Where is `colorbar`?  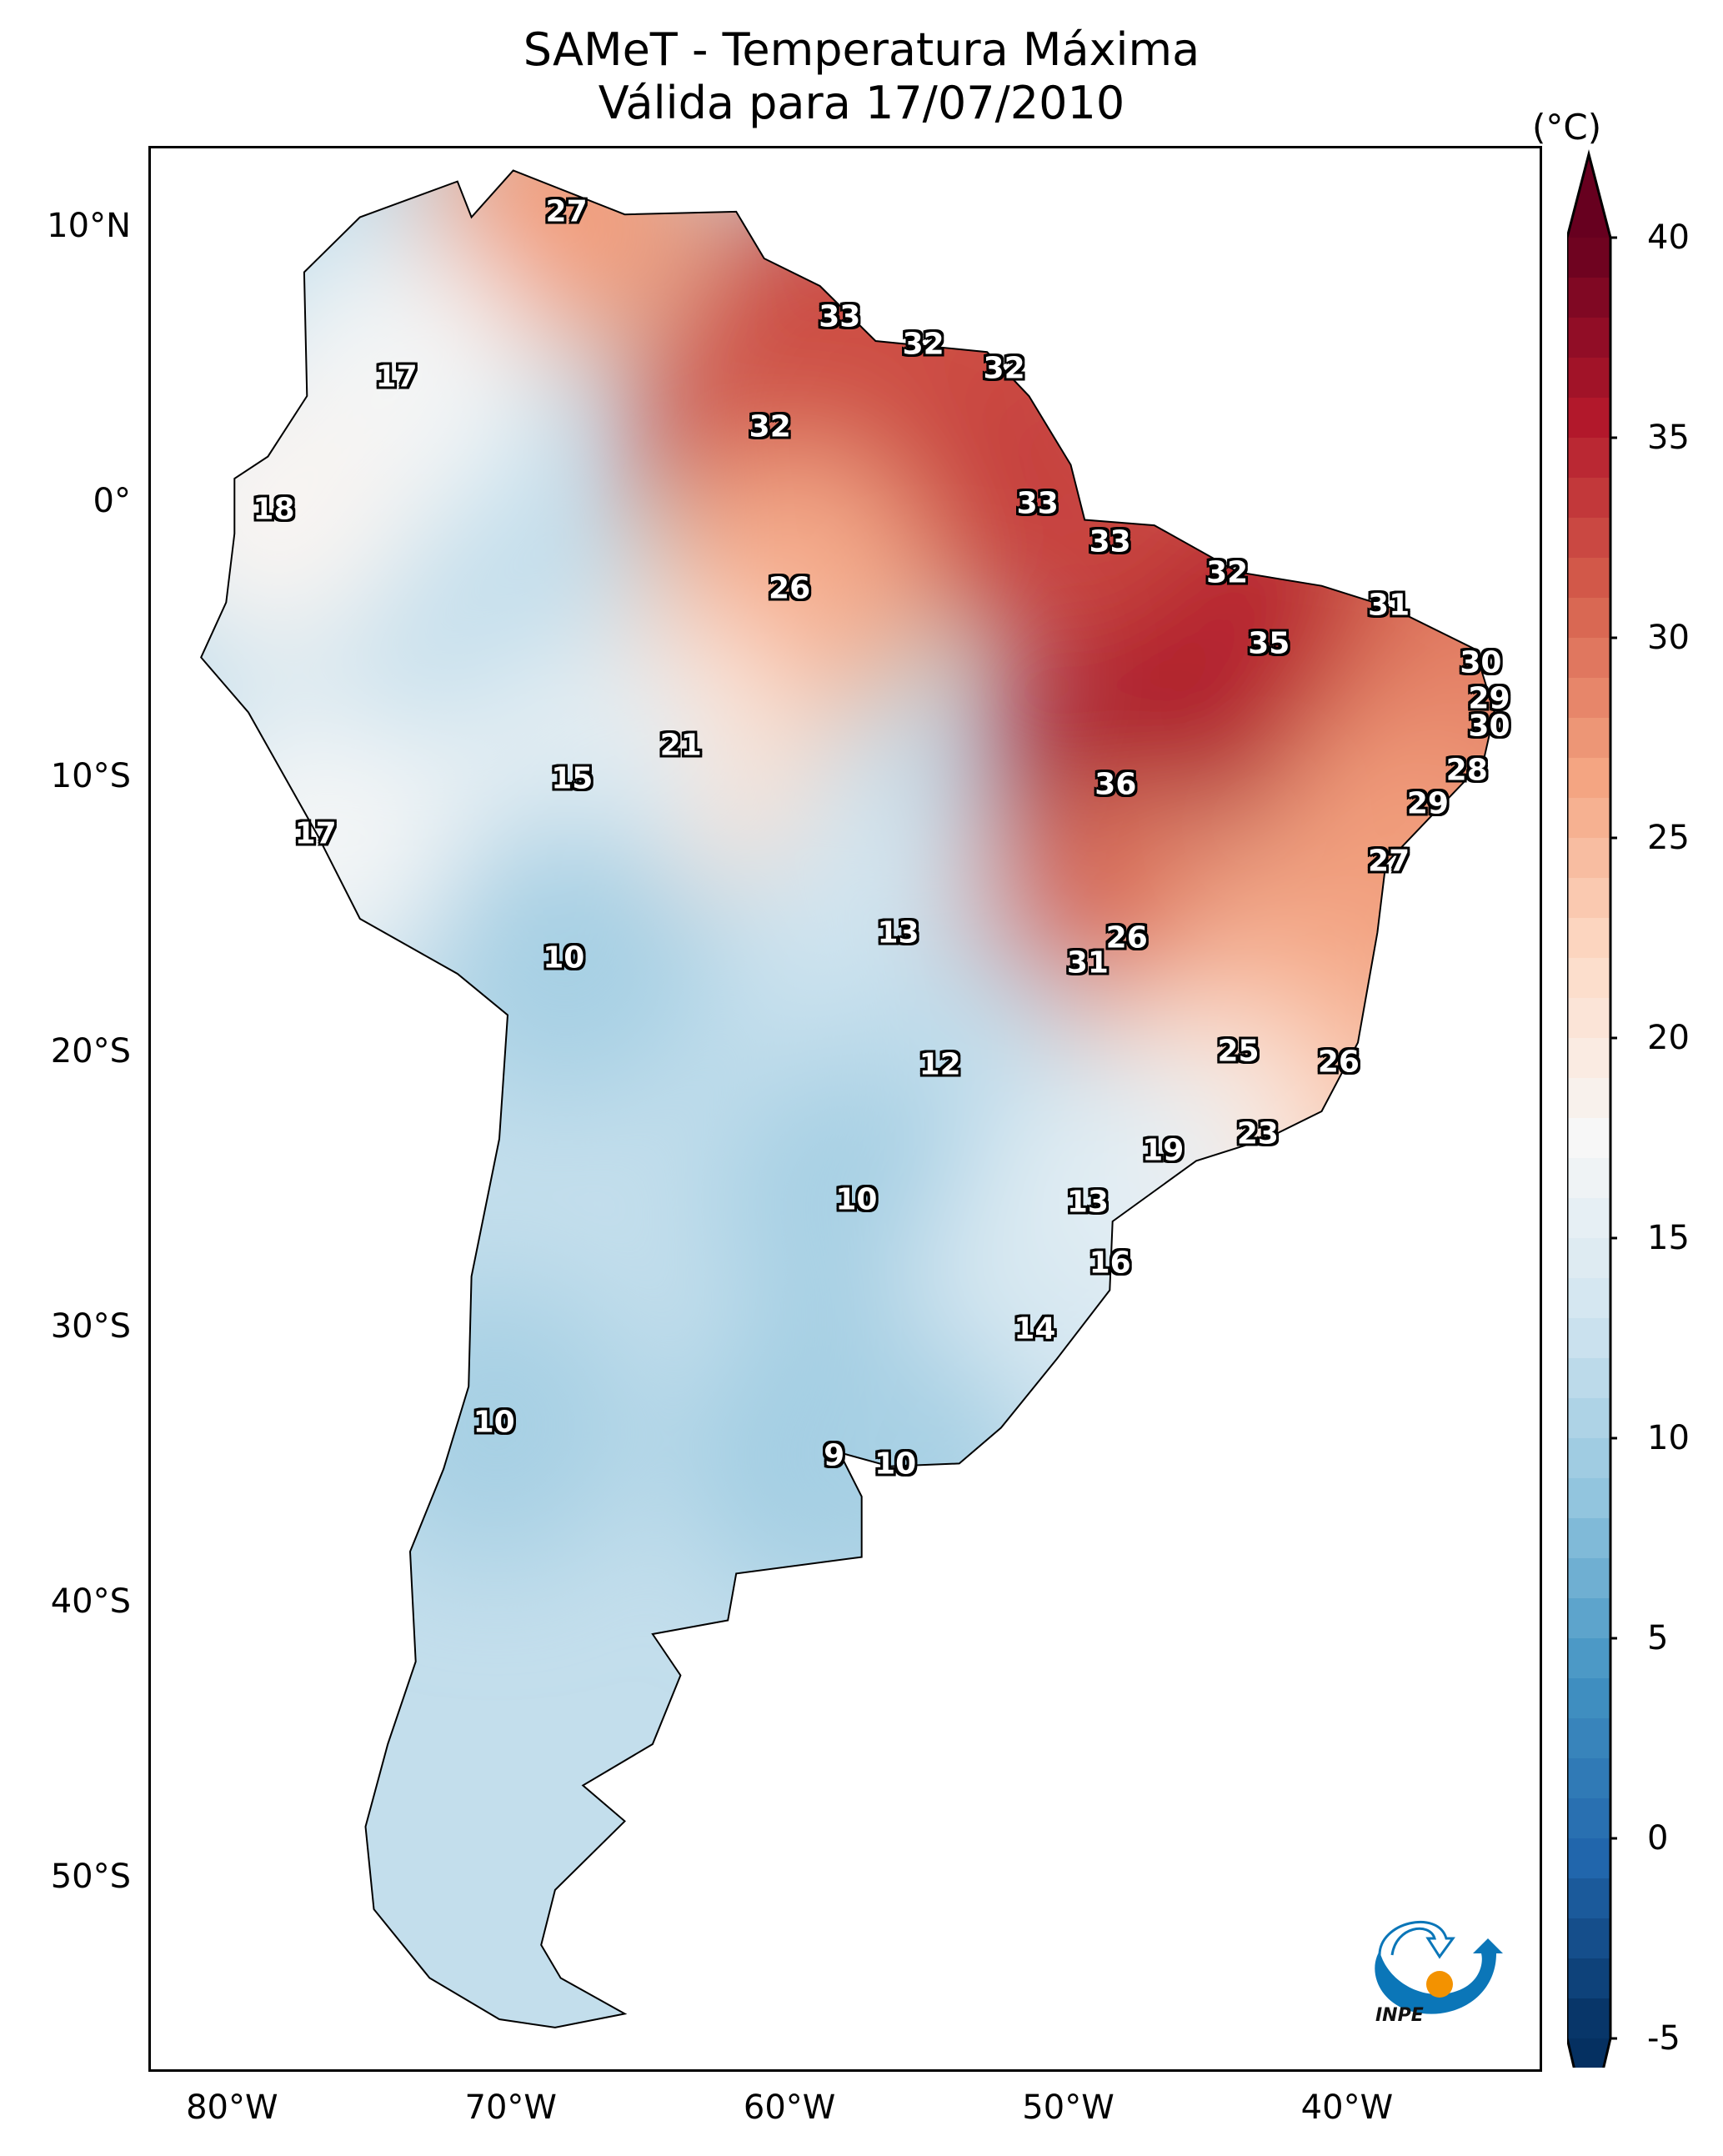
colorbar is located at coordinates (1592, 1108).